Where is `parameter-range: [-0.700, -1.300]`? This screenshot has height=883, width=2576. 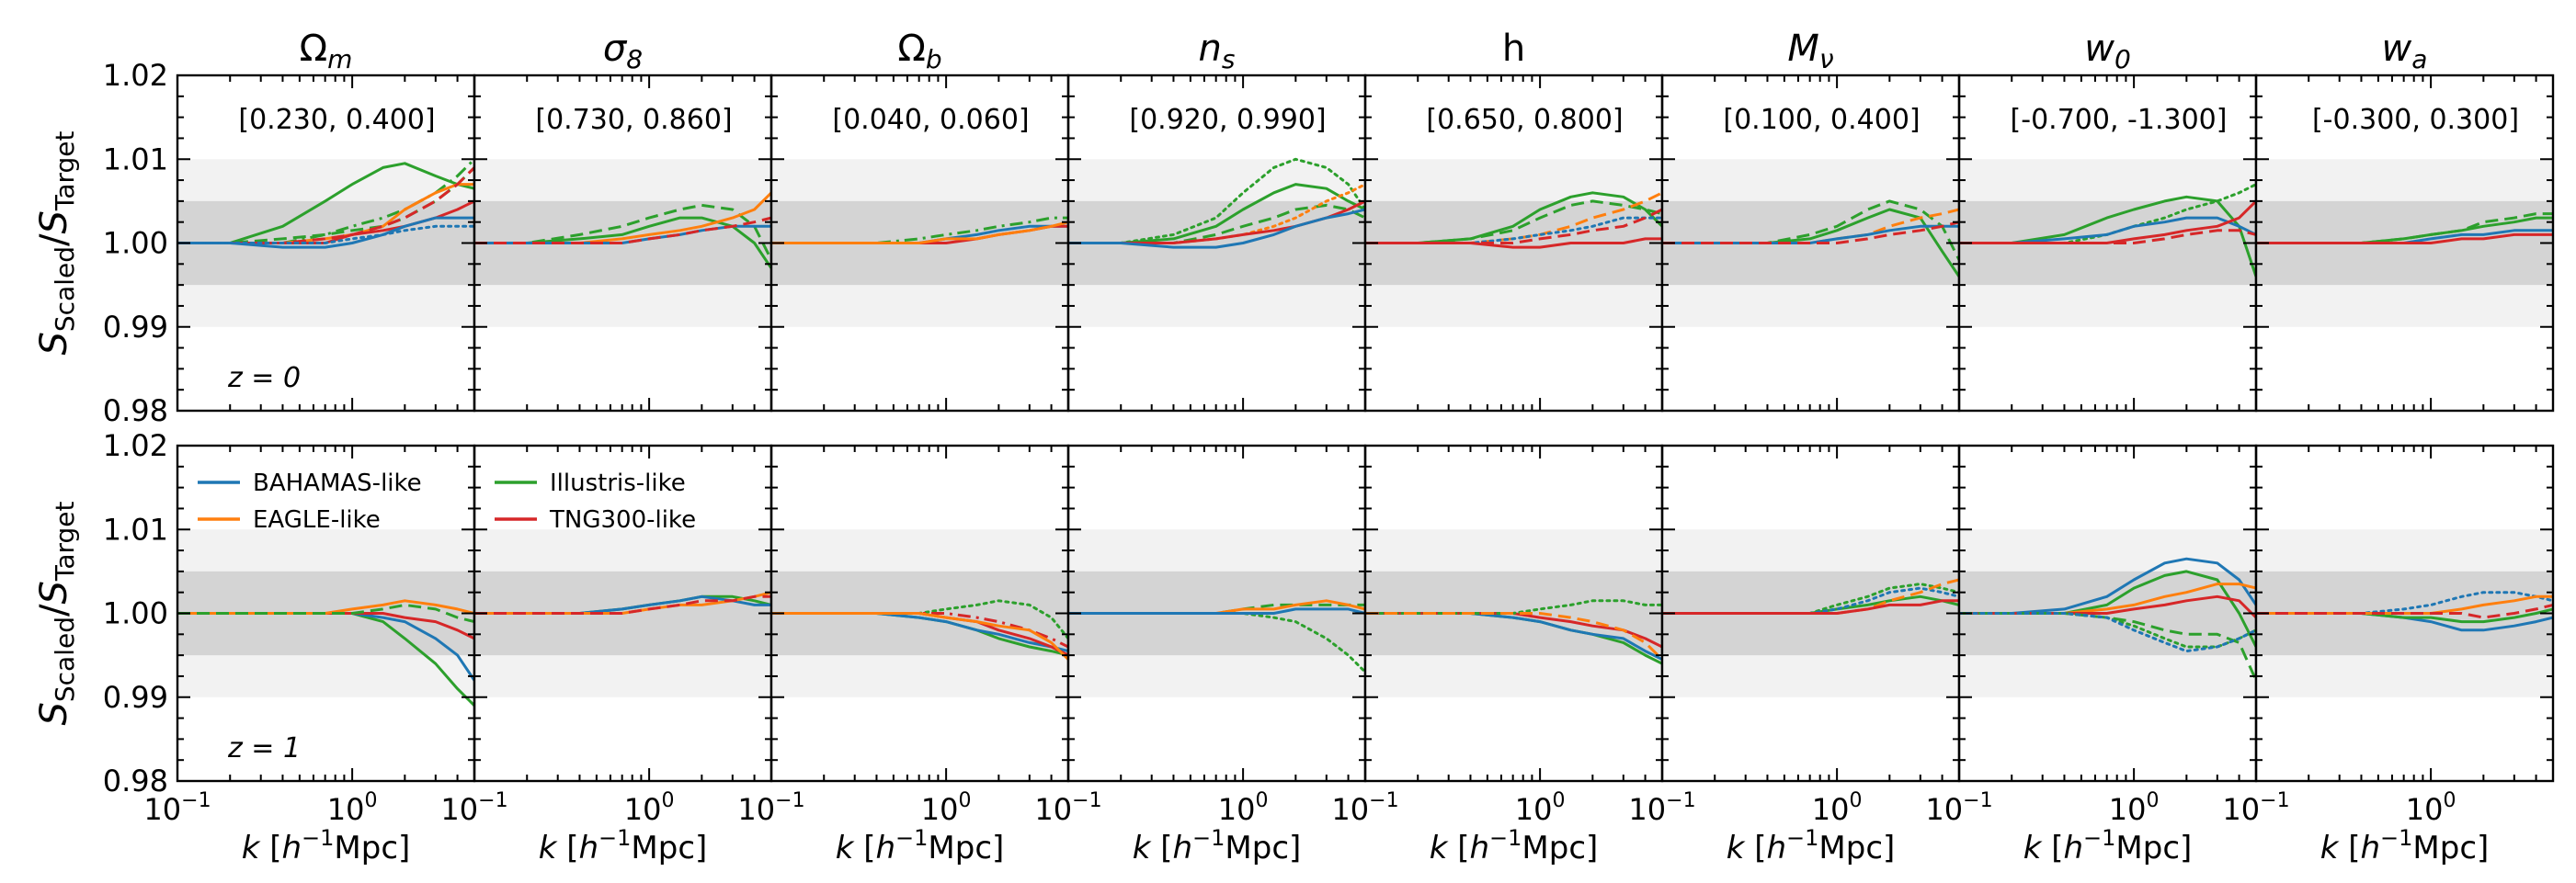 parameter-range: [-0.700, -1.300] is located at coordinates (2119, 120).